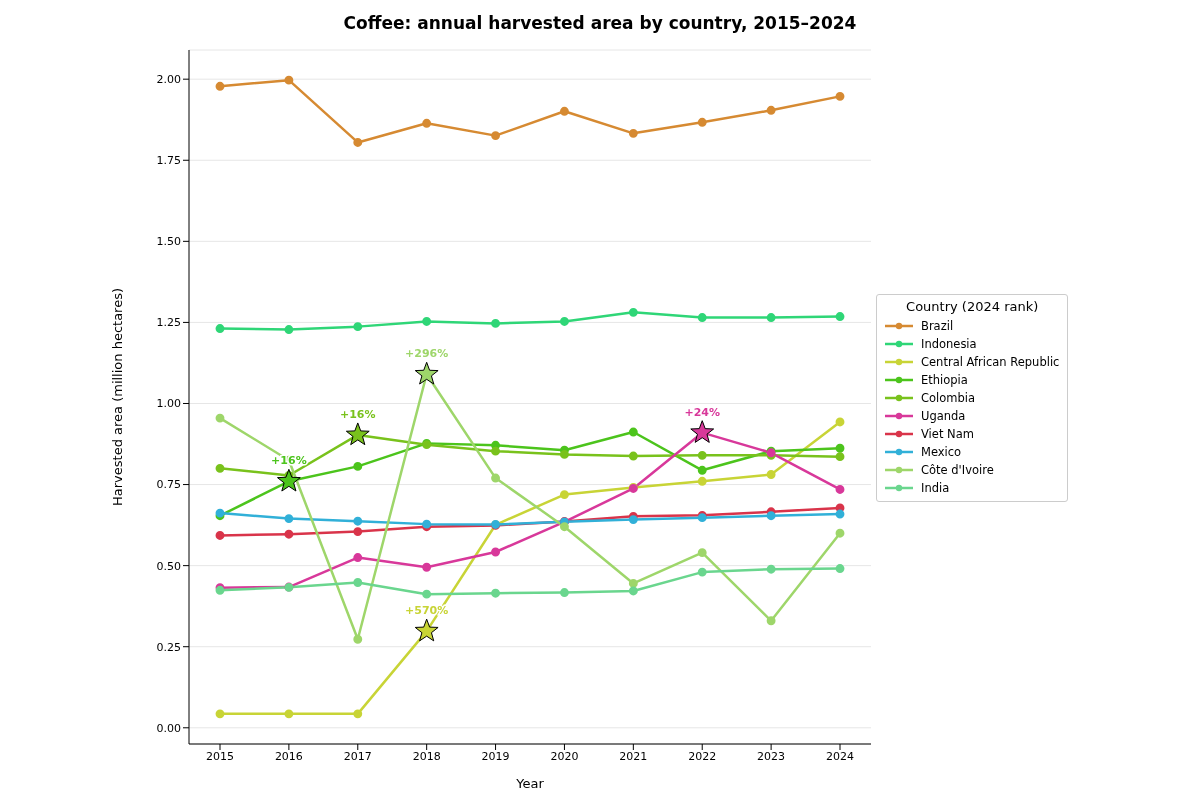  What do you see at coordinates (941, 452) in the screenshot?
I see `legend-label: Mexico` at bounding box center [941, 452].